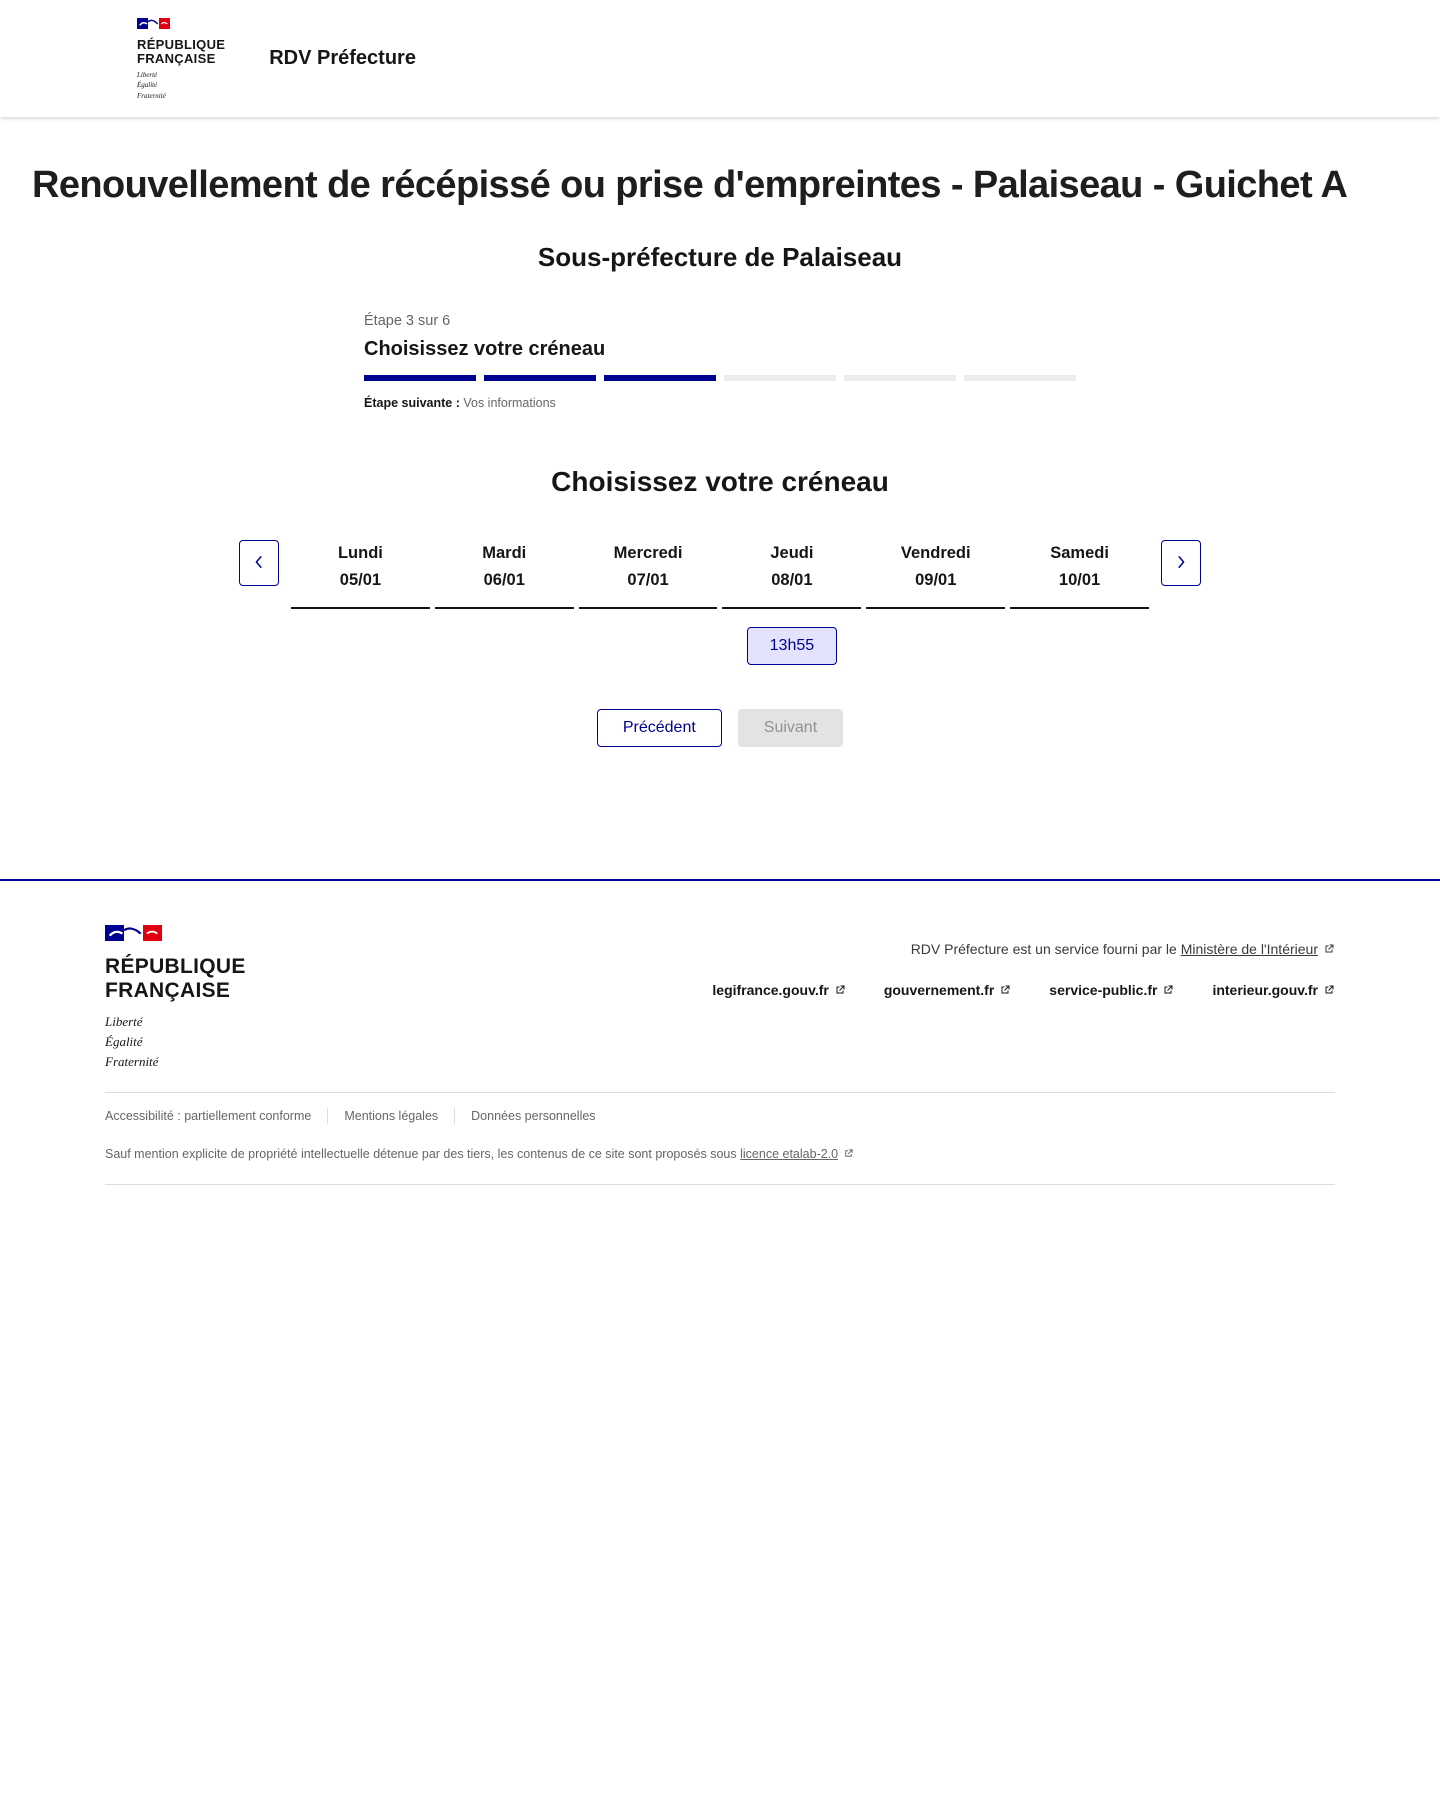 The height and width of the screenshot is (1793, 1440). I want to click on step-title: Choisissez votre créneau, so click(485, 349).